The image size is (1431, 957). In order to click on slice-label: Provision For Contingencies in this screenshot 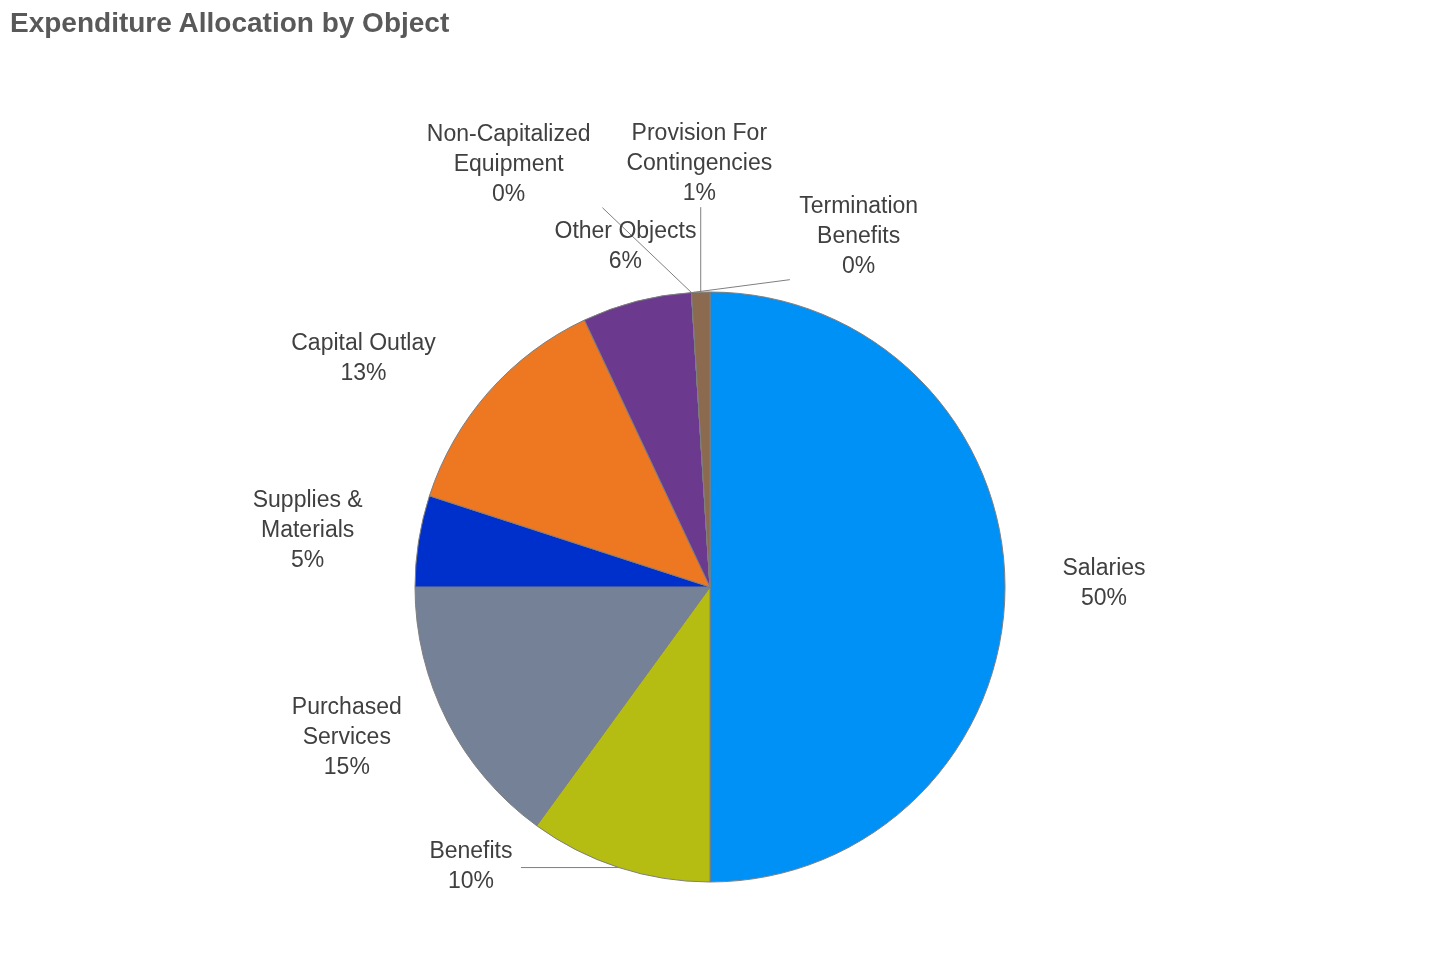, I will do `click(699, 147)`.